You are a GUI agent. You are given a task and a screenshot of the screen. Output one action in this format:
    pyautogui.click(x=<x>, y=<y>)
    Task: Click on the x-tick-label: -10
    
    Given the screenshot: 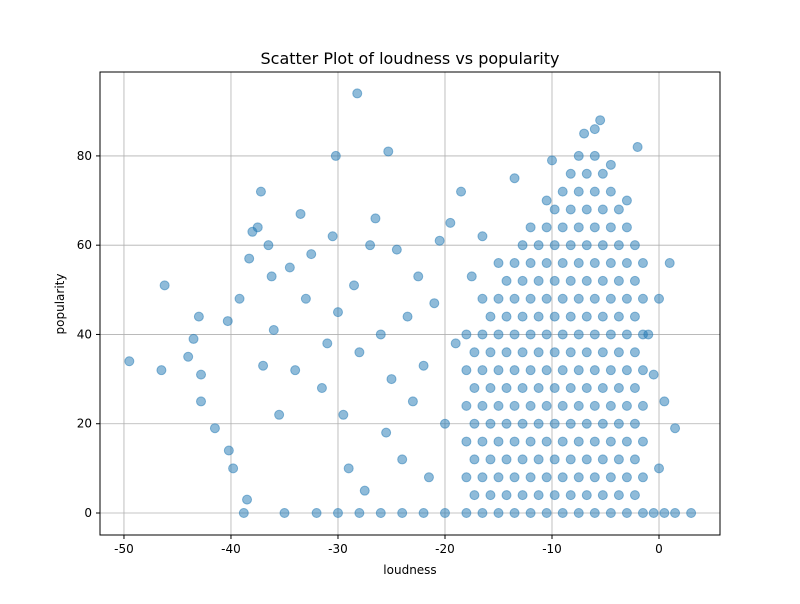 What is the action you would take?
    pyautogui.click(x=552, y=549)
    